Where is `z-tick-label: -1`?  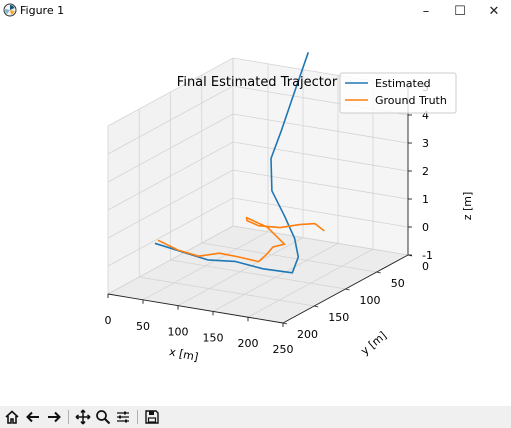
z-tick-label: -1 is located at coordinates (427, 255).